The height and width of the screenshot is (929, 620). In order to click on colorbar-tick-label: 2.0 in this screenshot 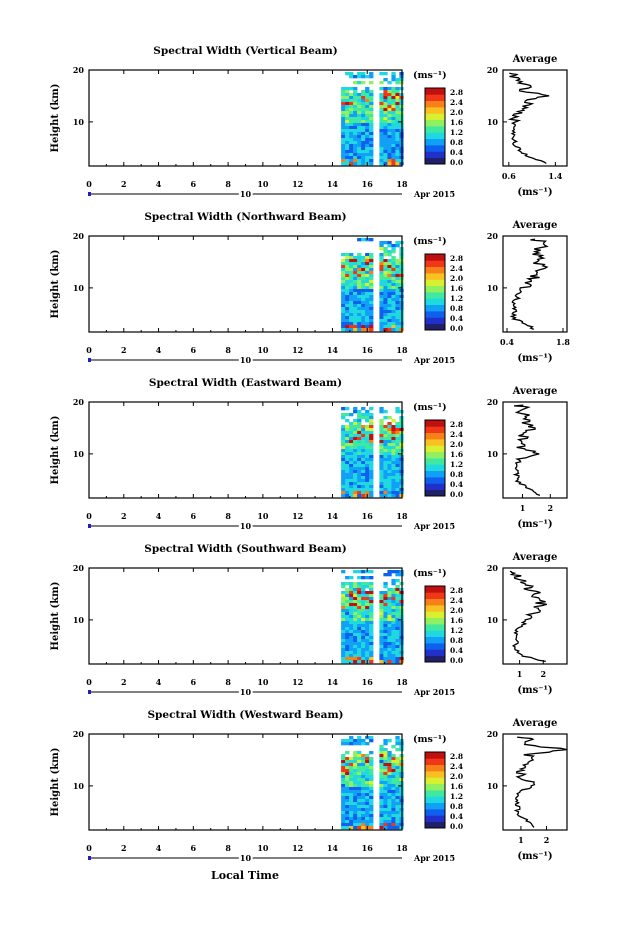, I will do `click(456, 444)`.